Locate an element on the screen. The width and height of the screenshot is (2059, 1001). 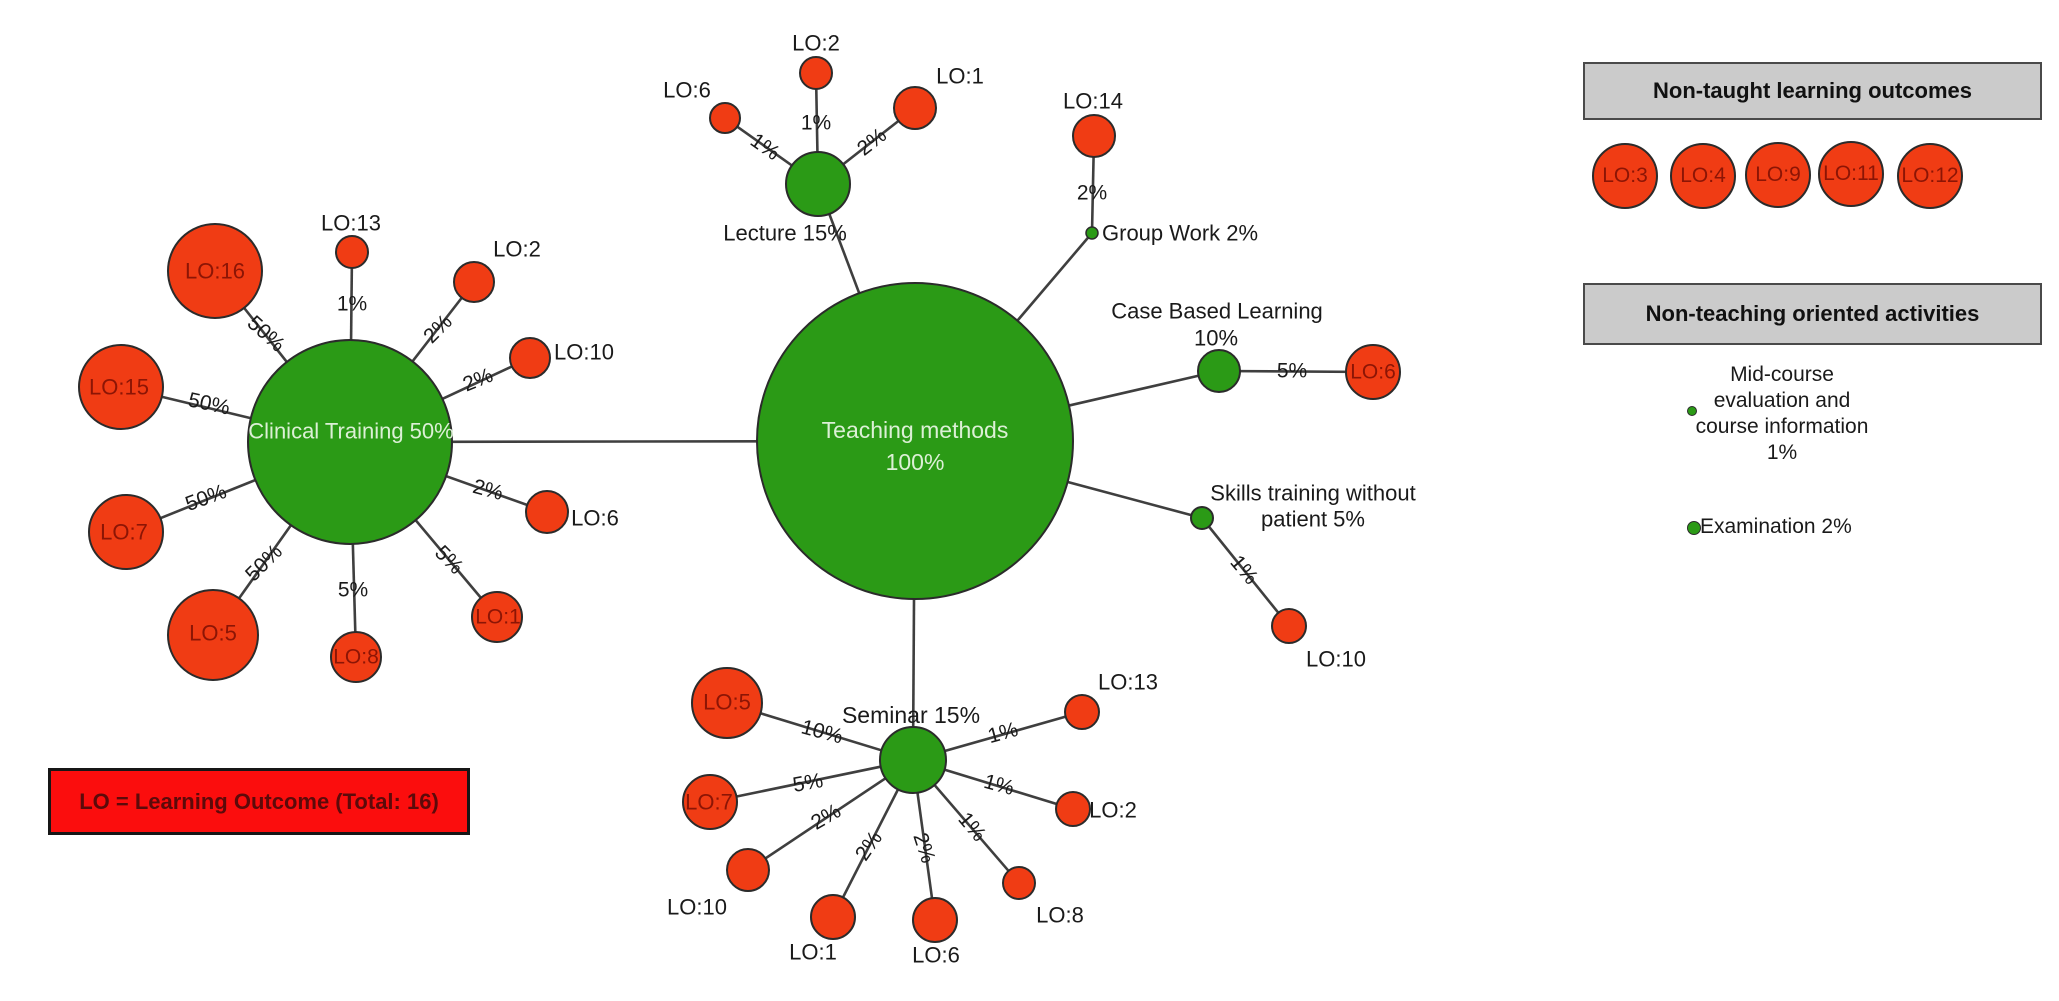
node-sem_lo2 is located at coordinates (1073, 809).